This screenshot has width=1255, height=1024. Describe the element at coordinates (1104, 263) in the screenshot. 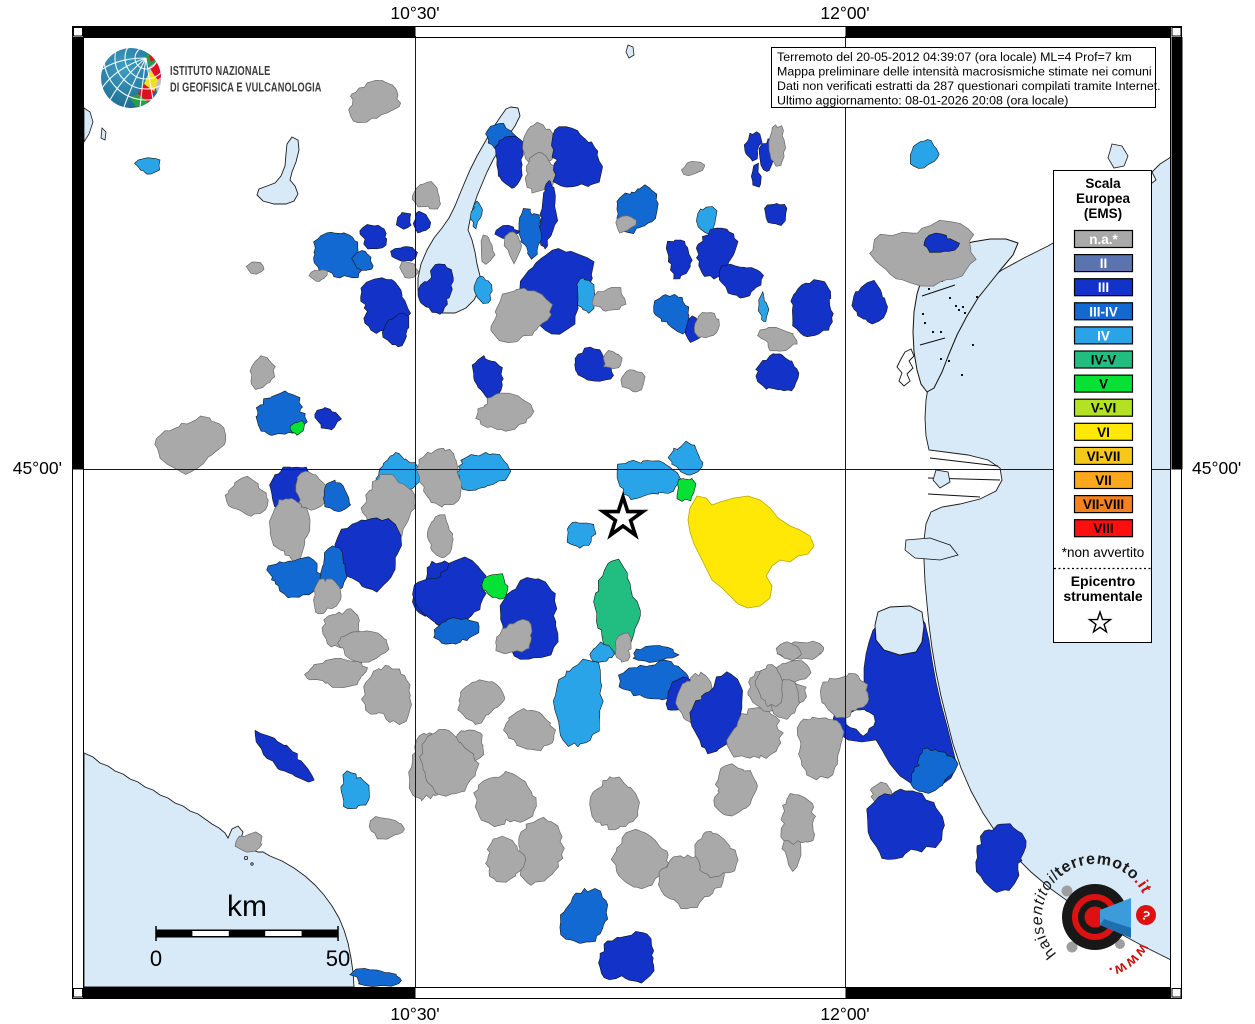

I see `svg-text: II` at that location.